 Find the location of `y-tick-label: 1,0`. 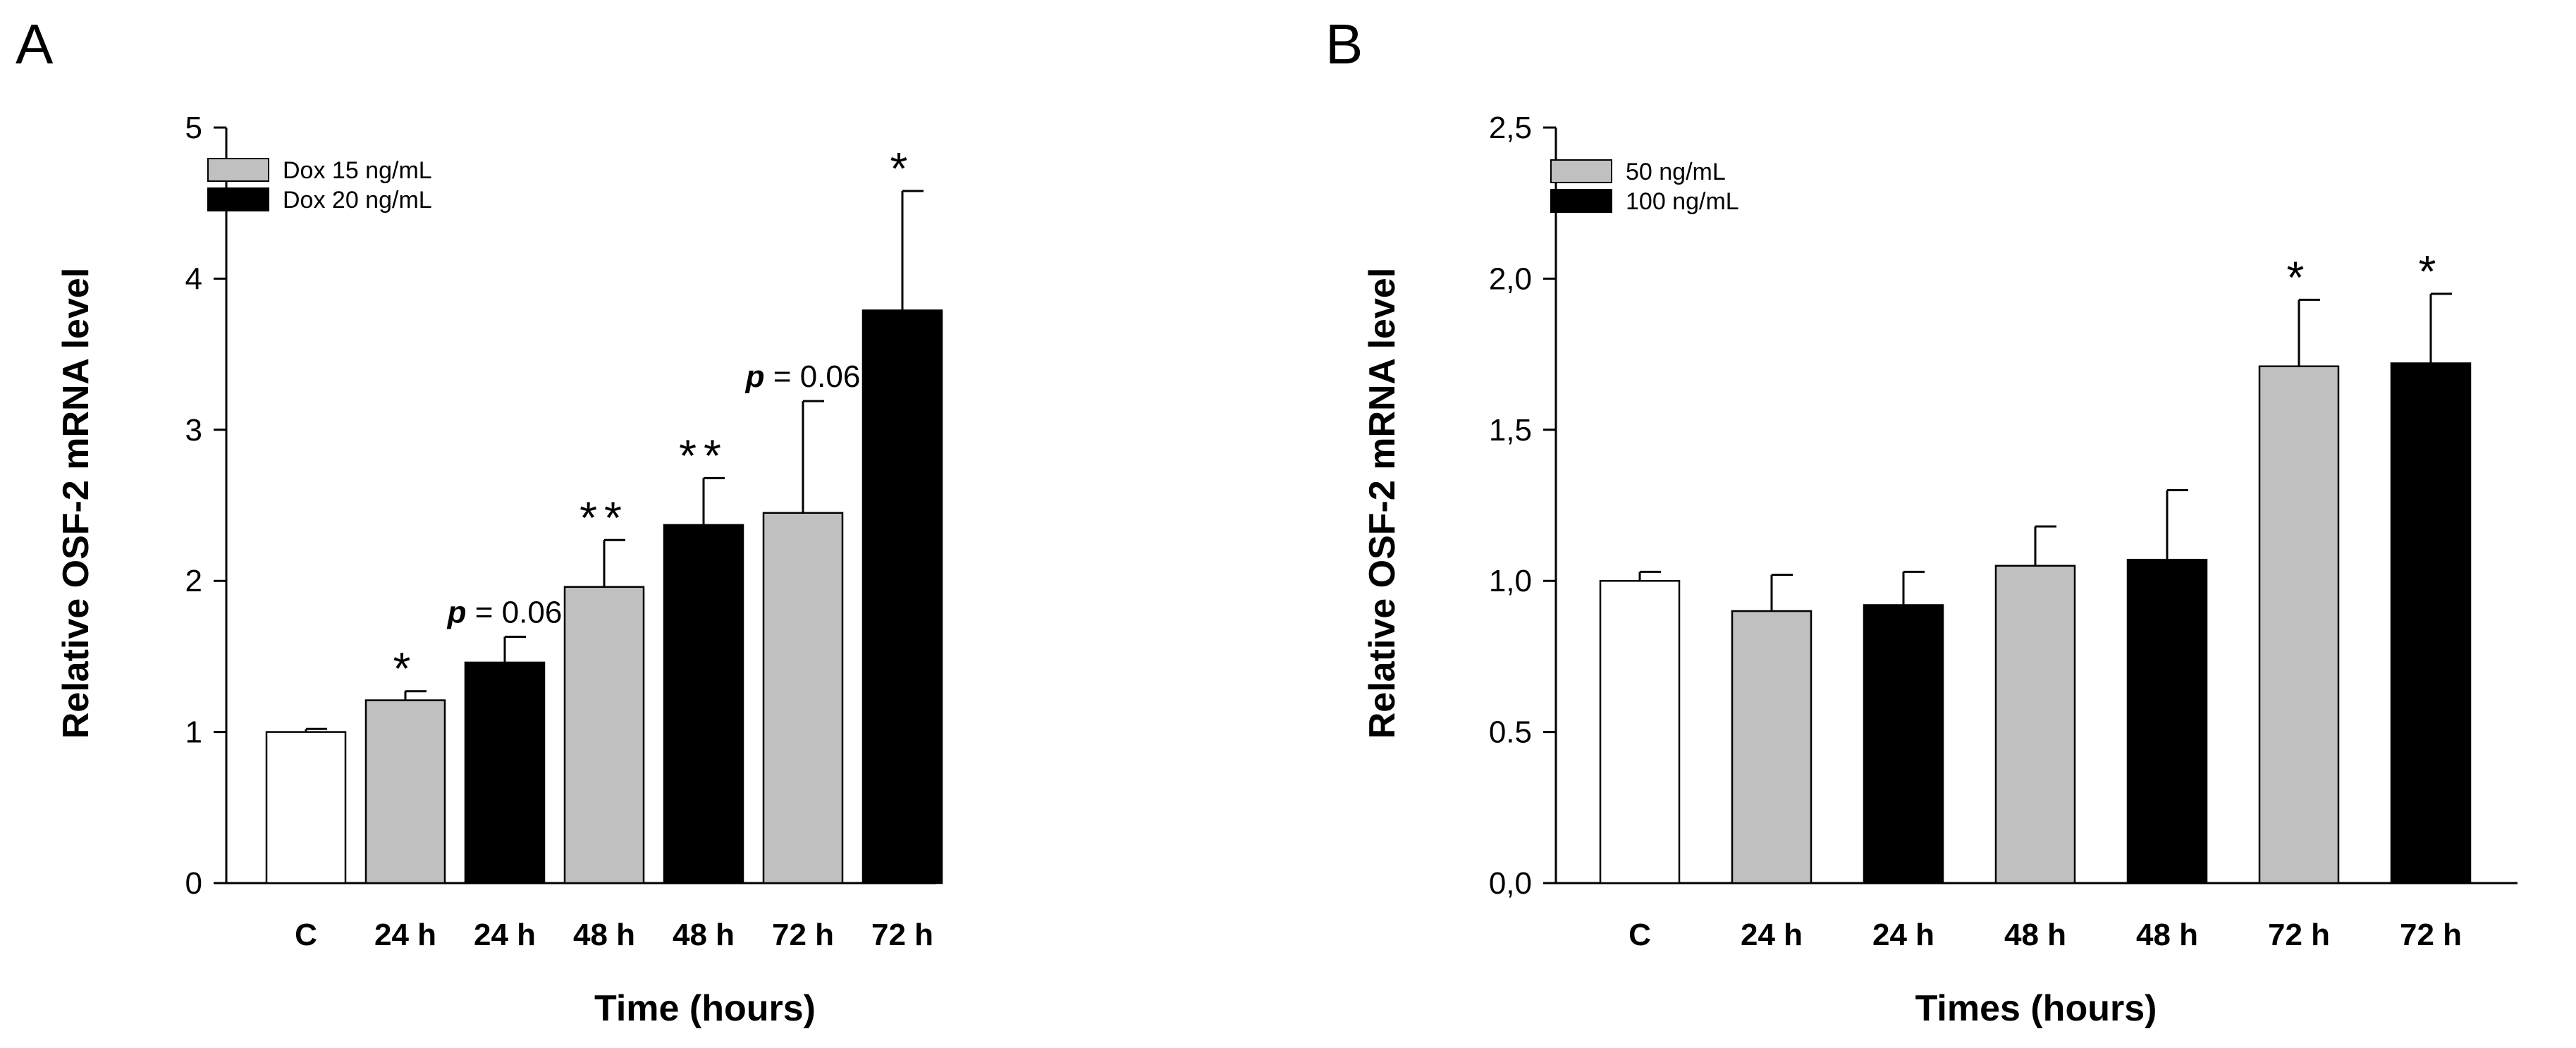

y-tick-label: 1,0 is located at coordinates (1510, 581).